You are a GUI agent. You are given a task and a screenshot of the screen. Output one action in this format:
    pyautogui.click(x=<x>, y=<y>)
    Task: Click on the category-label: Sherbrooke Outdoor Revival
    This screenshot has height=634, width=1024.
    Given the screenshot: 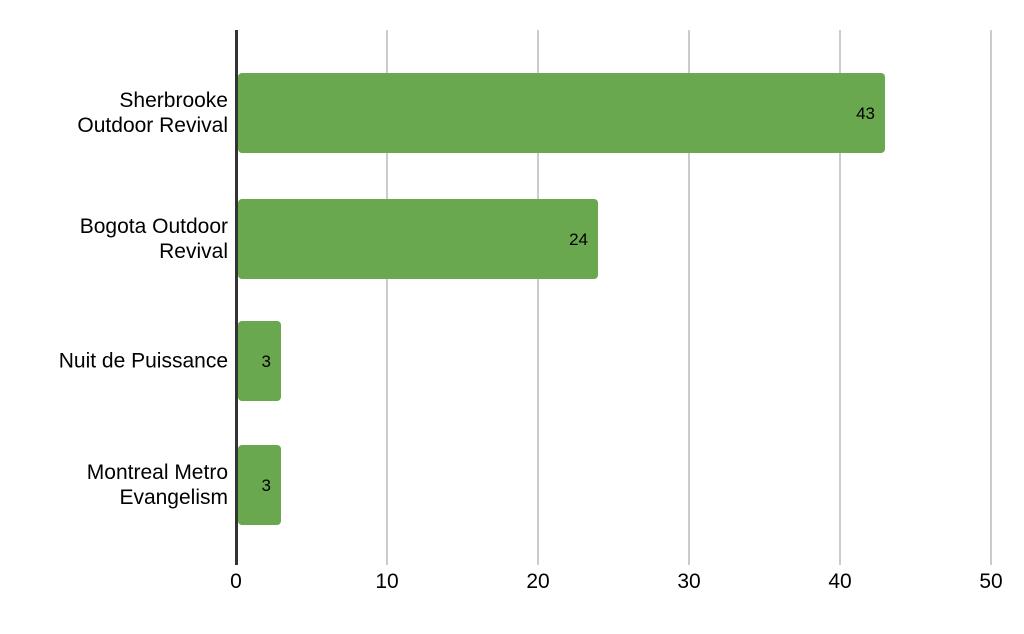 What is the action you would take?
    pyautogui.click(x=152, y=113)
    